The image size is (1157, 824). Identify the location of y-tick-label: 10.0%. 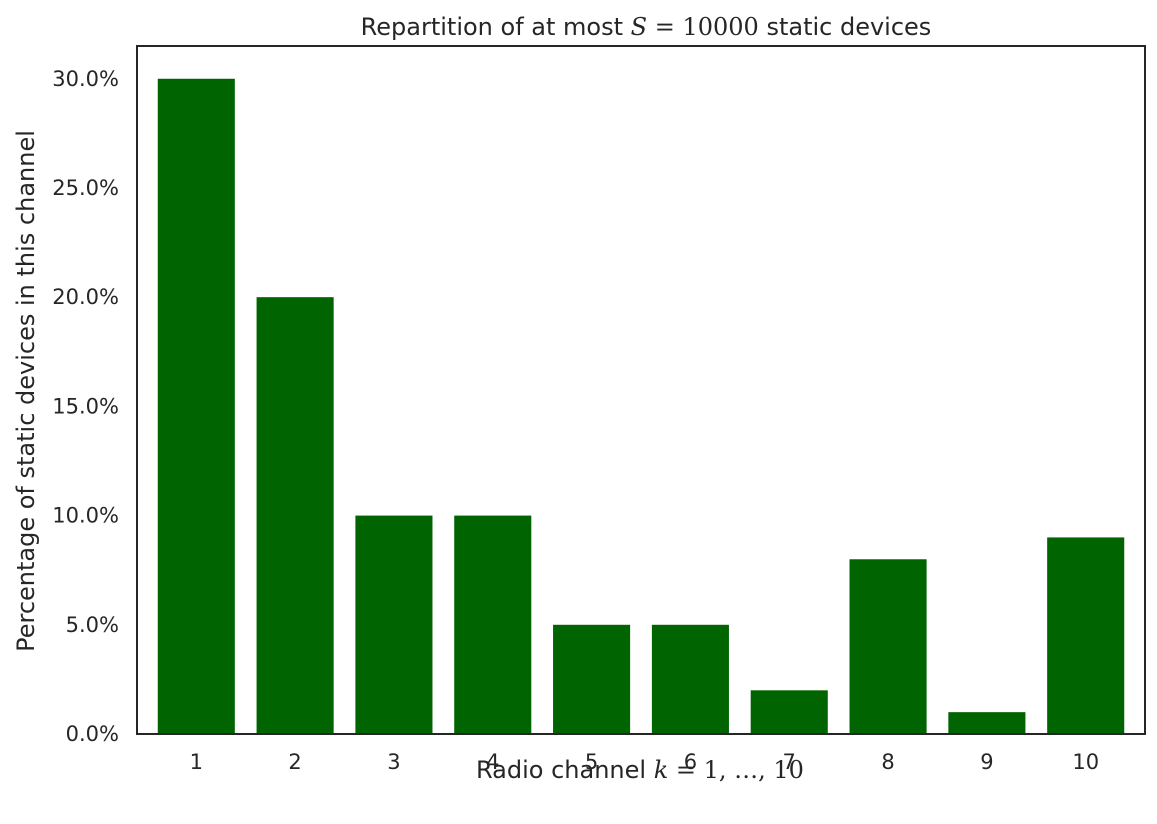
(85, 516).